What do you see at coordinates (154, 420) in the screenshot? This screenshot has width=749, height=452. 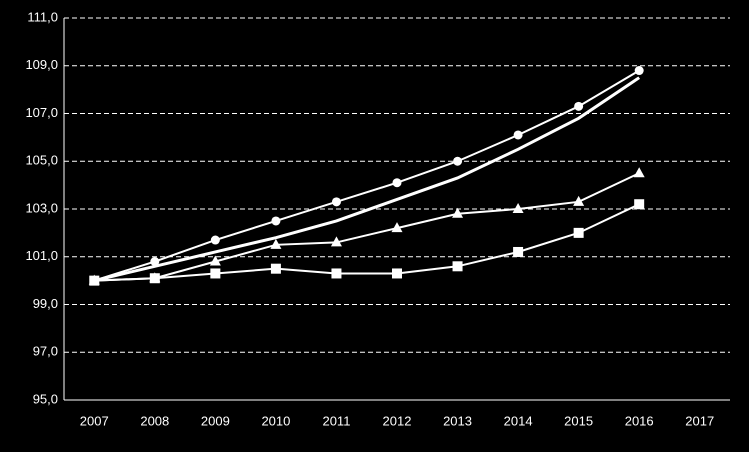 I see `x-tick-label: 2008` at bounding box center [154, 420].